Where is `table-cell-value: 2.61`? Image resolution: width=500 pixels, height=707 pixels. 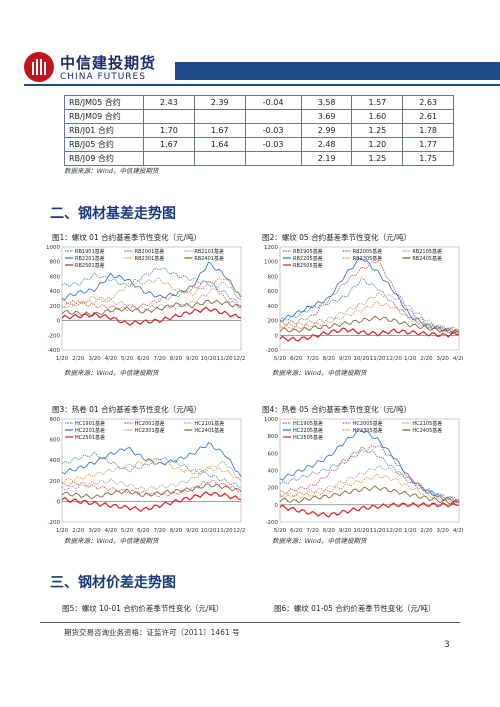
table-cell-value: 2.61 is located at coordinates (428, 116).